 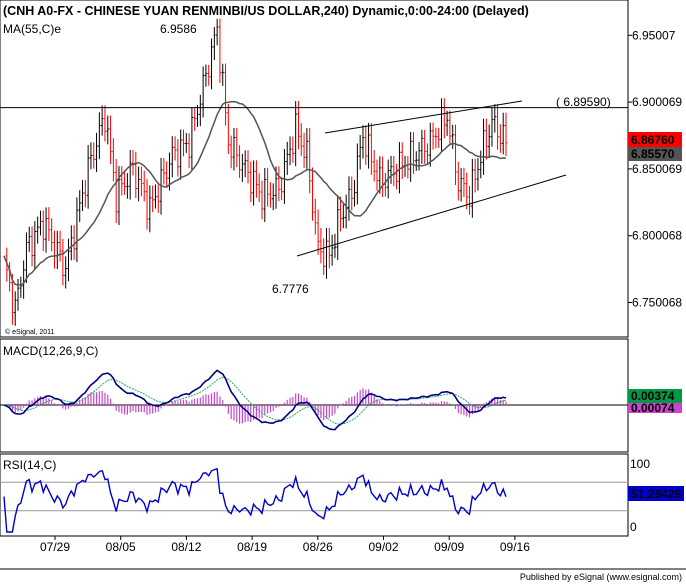 What do you see at coordinates (657, 303) in the screenshot?
I see `y-tick-label: 6.750068` at bounding box center [657, 303].